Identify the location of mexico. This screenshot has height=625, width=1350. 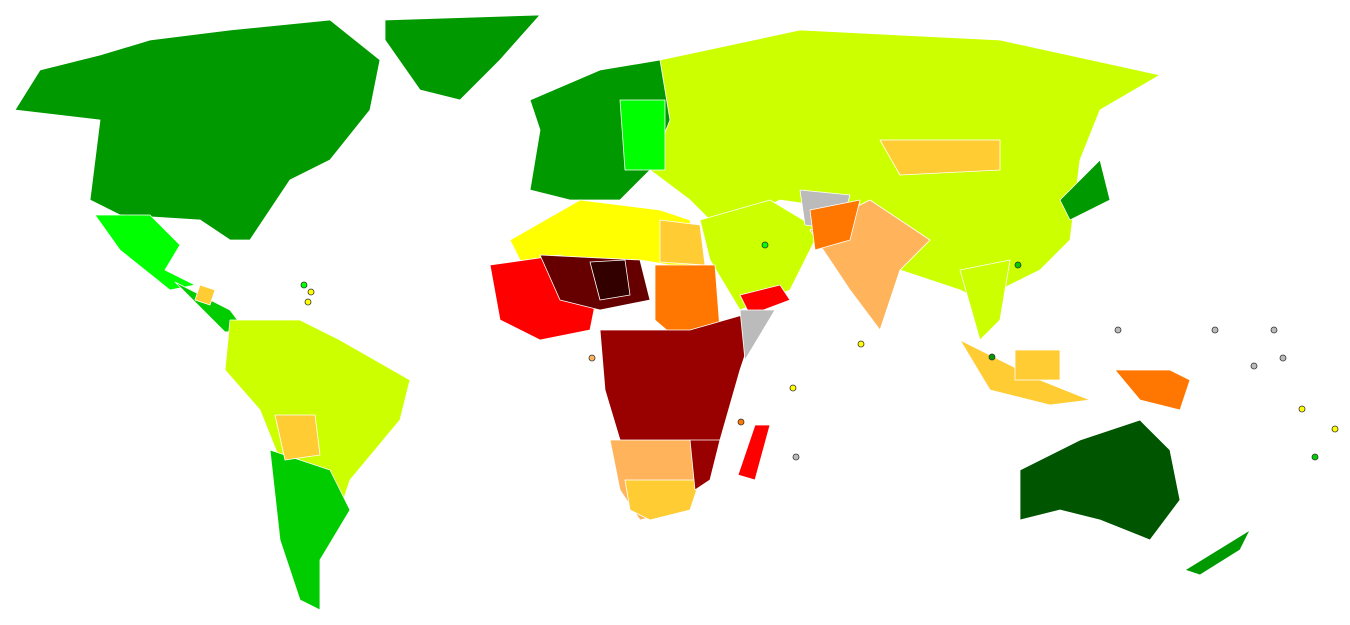
(145, 252).